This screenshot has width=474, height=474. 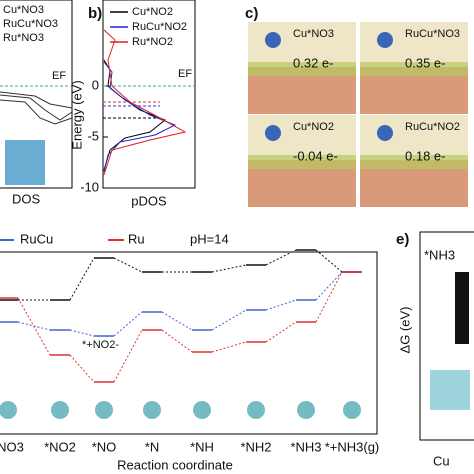 What do you see at coordinates (425, 62) in the screenshot?
I see `charge-label: 0.35 e-` at bounding box center [425, 62].